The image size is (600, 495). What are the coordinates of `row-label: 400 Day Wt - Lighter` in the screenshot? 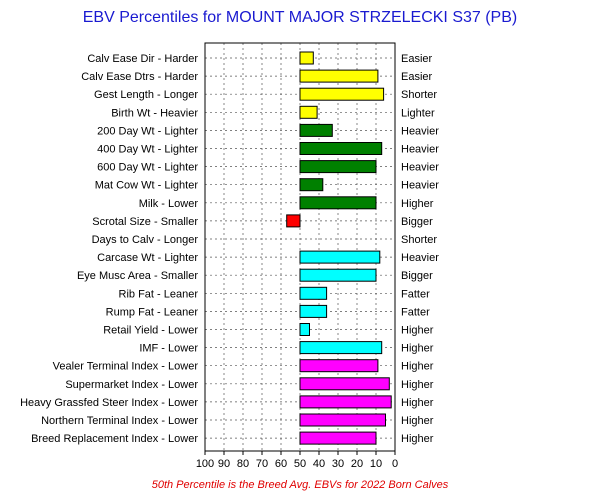 It's located at (147, 150).